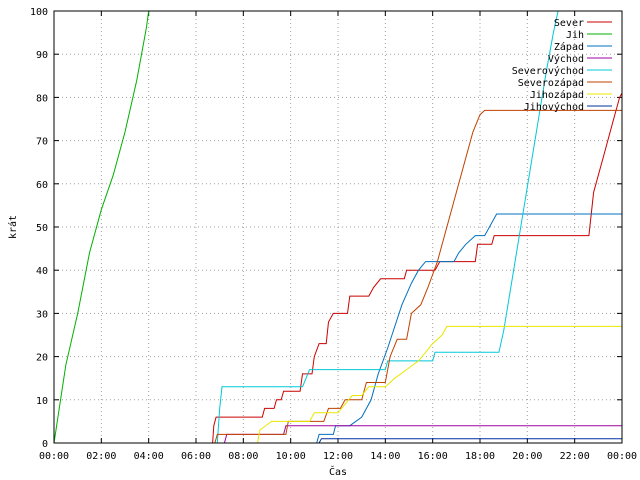 Image resolution: width=640 pixels, height=480 pixels. Describe the element at coordinates (101, 227) in the screenshot. I see `series-line-Jih` at that location.